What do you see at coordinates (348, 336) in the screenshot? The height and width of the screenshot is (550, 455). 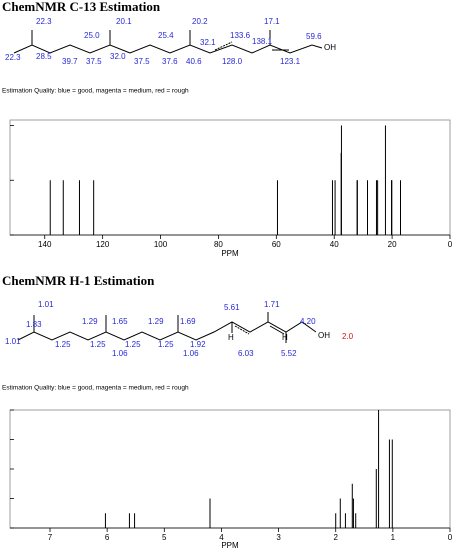 I see `shift-label: 2.0` at bounding box center [348, 336].